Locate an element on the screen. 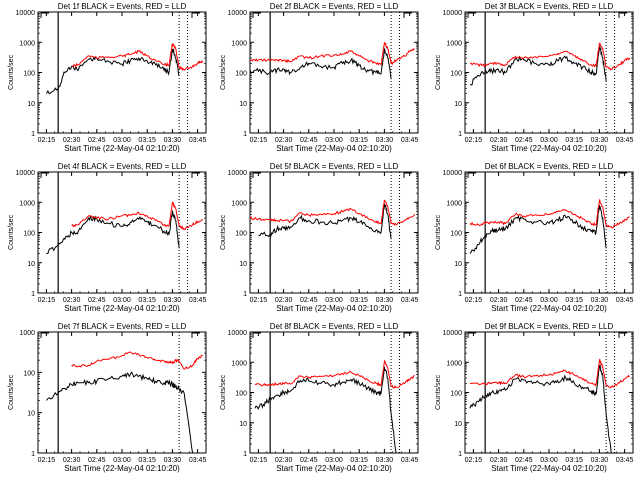 The width and height of the screenshot is (640, 480). chart-title: Det 9f BLACK = Events, RED = LLD is located at coordinates (549, 326).